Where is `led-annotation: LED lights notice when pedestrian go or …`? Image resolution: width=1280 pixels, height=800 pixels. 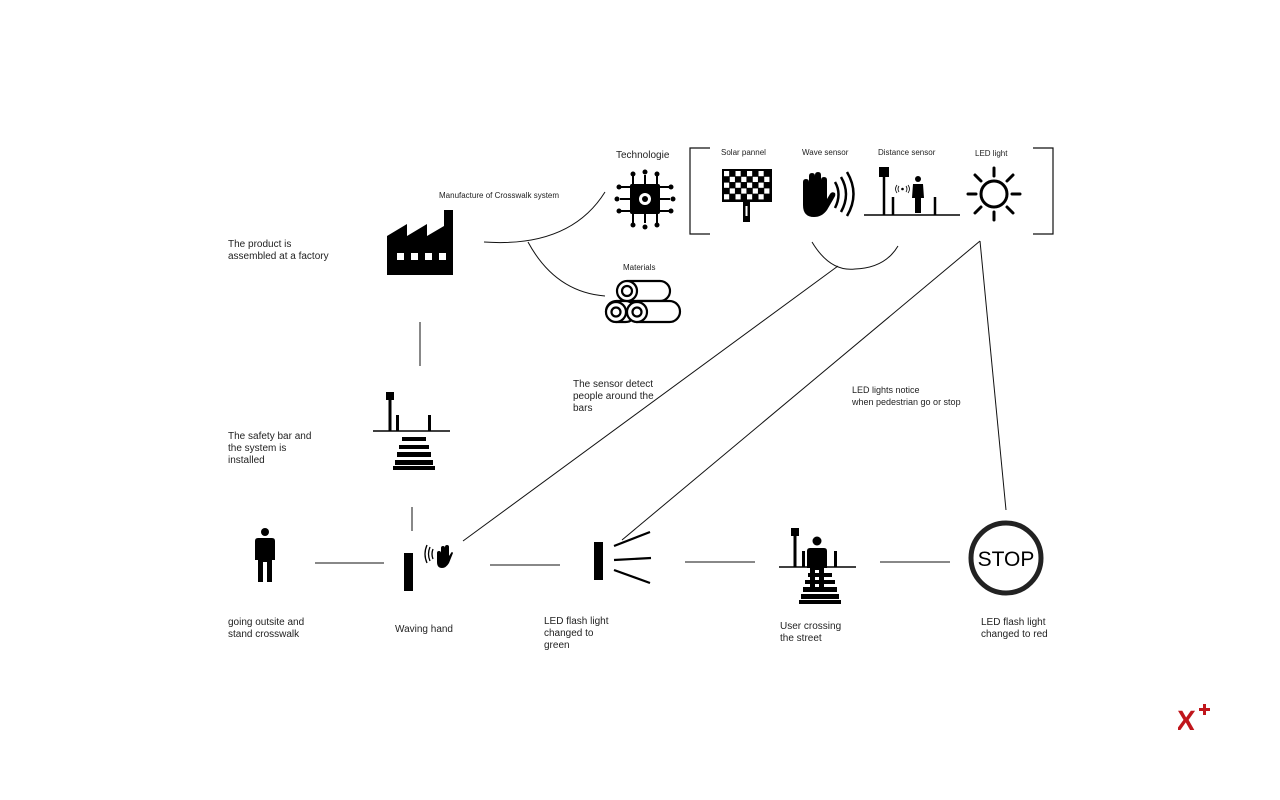 led-annotation: LED lights notice when pedestrian go or … is located at coordinates (906, 396).